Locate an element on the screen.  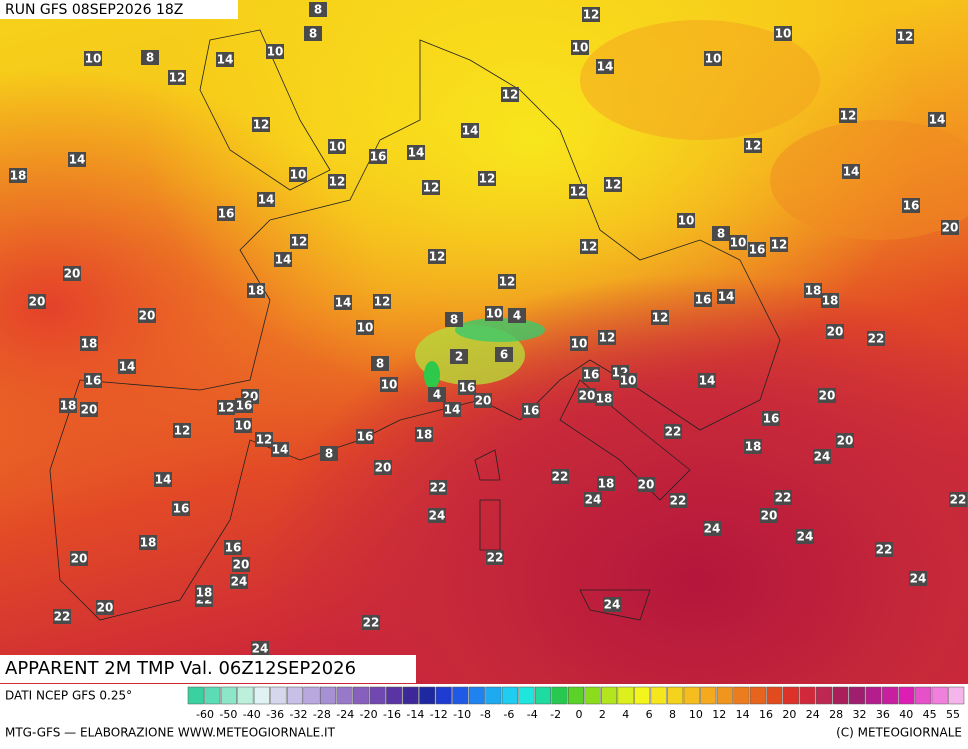
legend-tick-label: 6 is located at coordinates (649, 714).